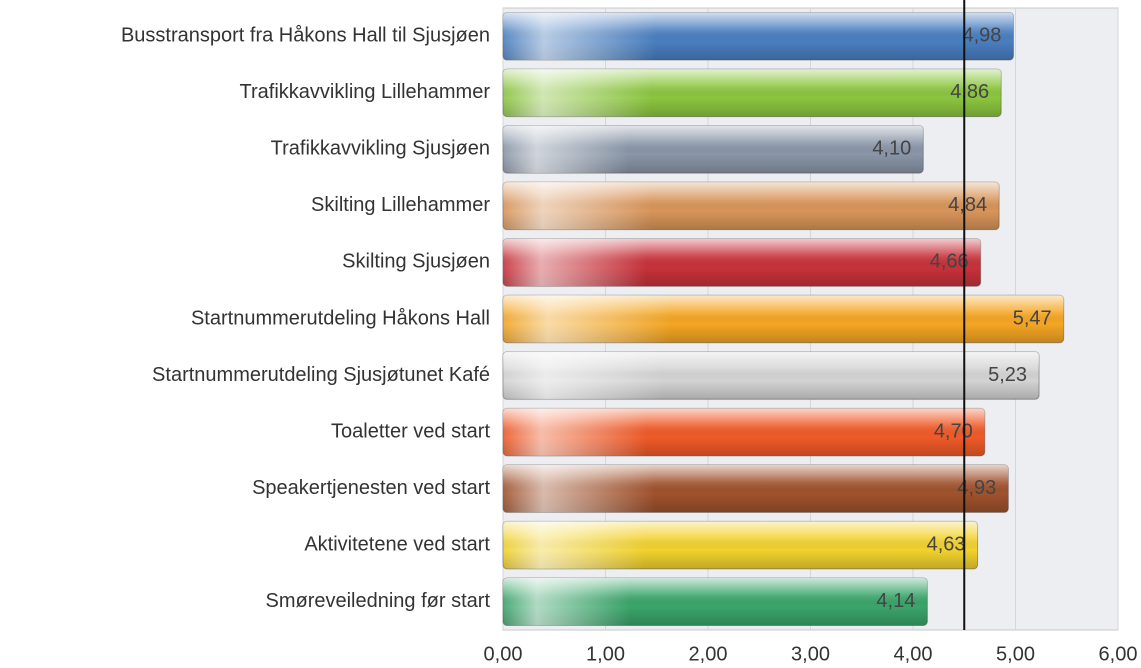 Image resolution: width=1141 pixels, height=668 pixels. What do you see at coordinates (321, 375) in the screenshot?
I see `y-tick-label: Startnummerutdeling Sjusjøtunet Kafé` at bounding box center [321, 375].